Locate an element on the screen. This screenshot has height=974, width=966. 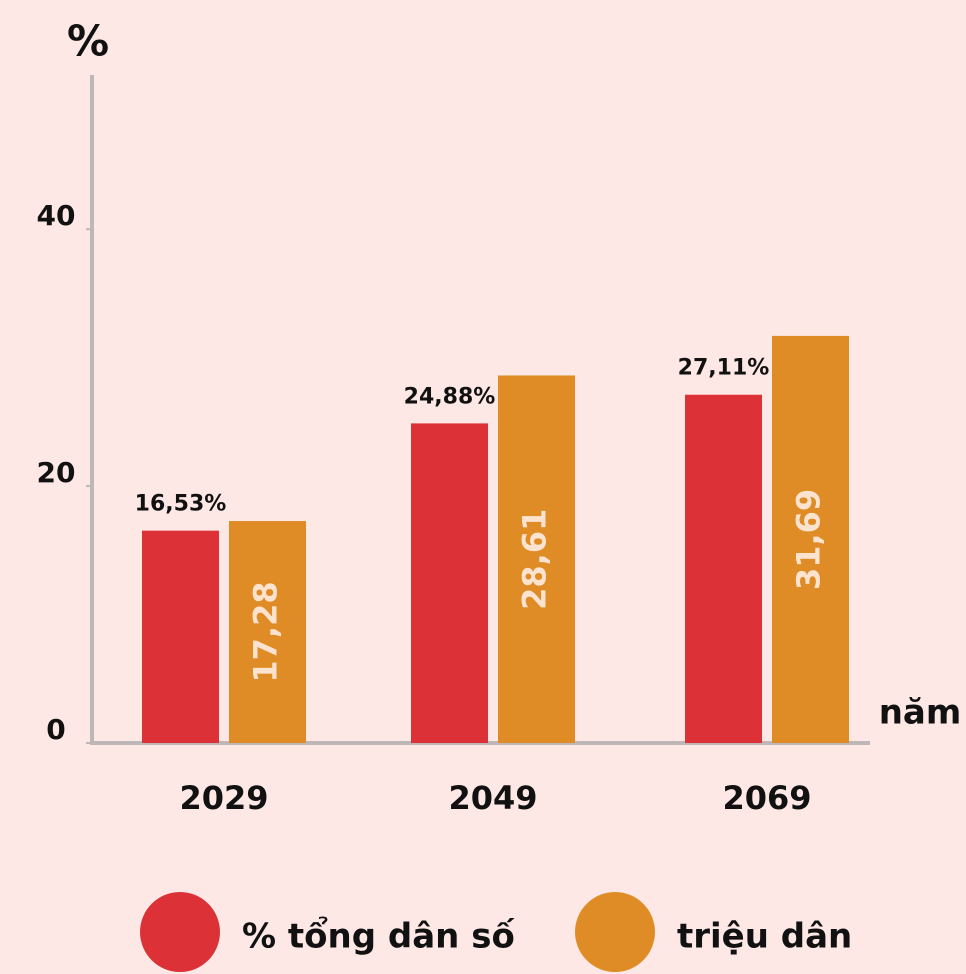
x-tick-label: 2069 is located at coordinates (766, 798).